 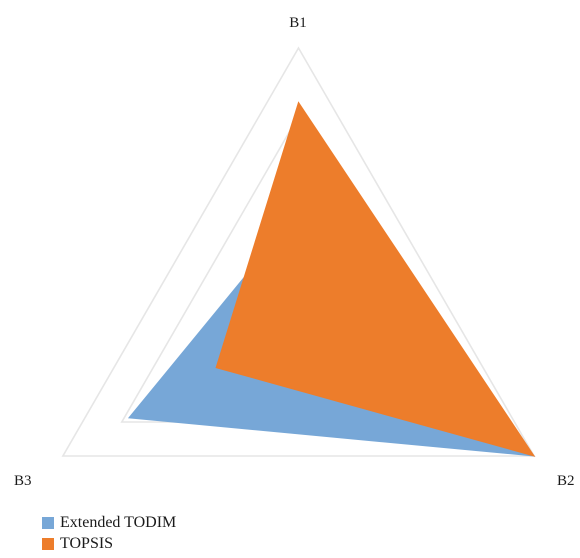 I want to click on legend-item-topsis: TOPSIS, so click(x=109, y=543).